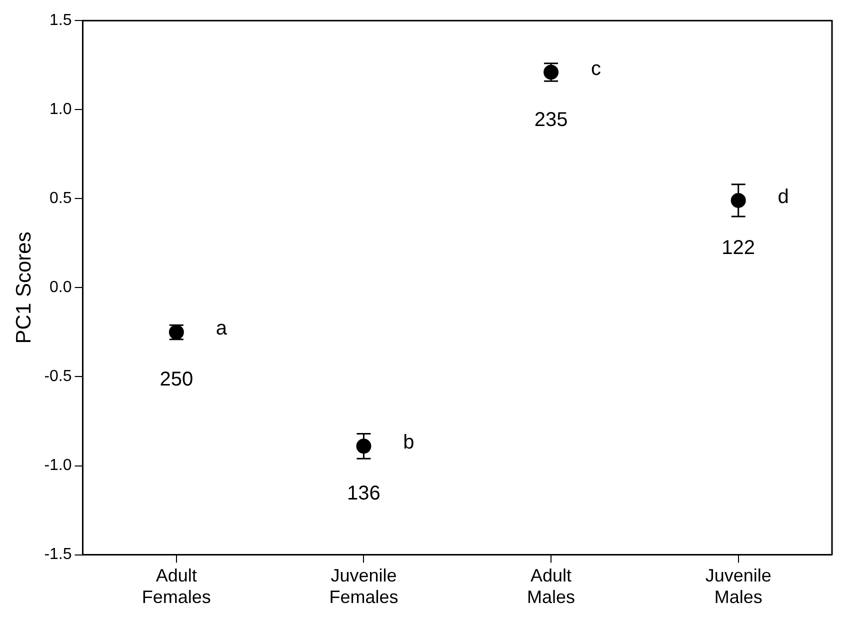 The image size is (848, 620). Describe the element at coordinates (738, 587) in the screenshot. I see `x-tick-label: Juvenile Males` at that location.